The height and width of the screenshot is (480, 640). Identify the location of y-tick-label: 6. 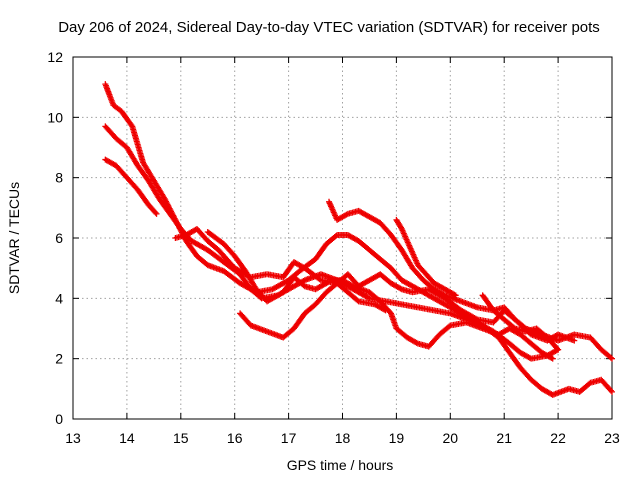
(59, 238).